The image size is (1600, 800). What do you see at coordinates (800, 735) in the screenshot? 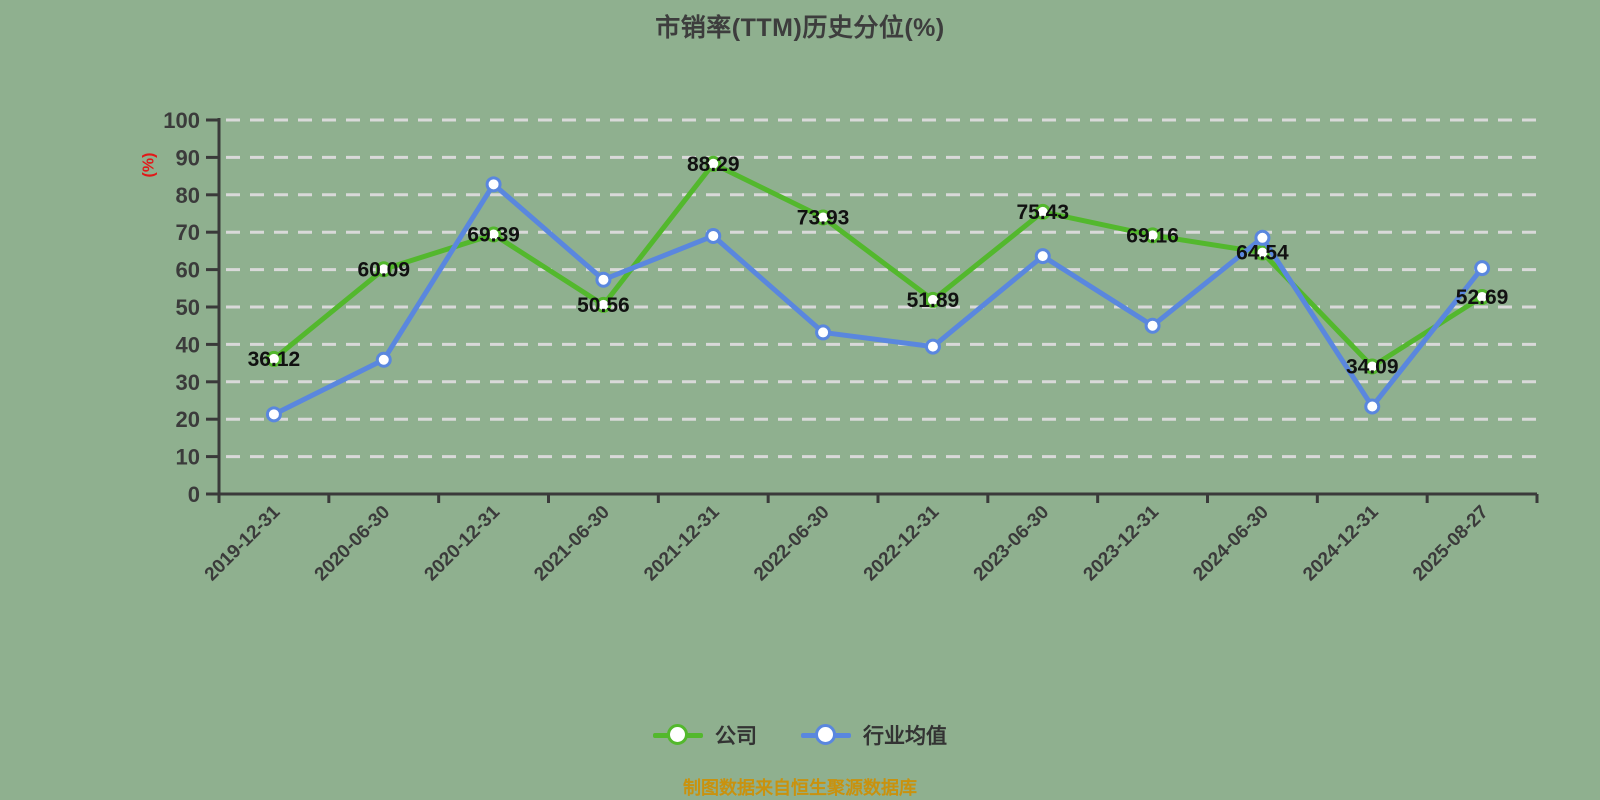
I see `legend: 公司 行业均值` at bounding box center [800, 735].